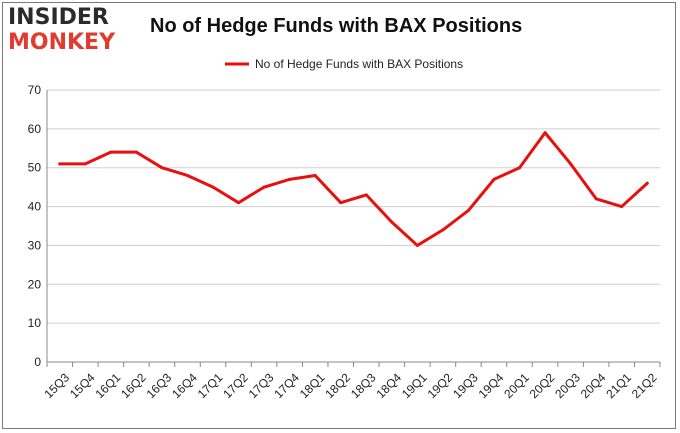 This screenshot has height=433, width=680. I want to click on y-tick-label: 0, so click(37, 362).